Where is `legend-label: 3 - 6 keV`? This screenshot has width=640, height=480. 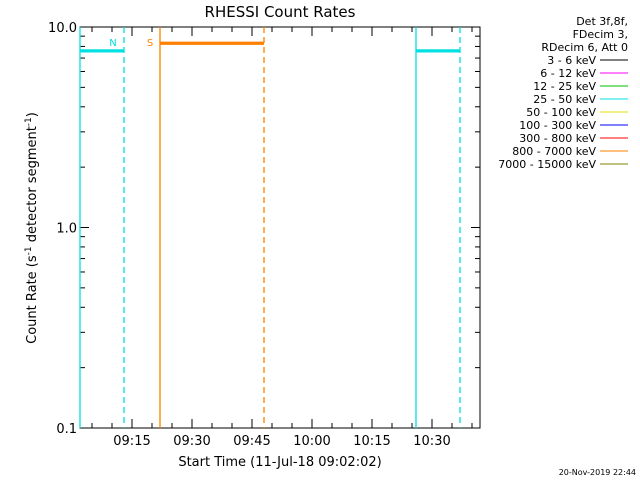 legend-label: 3 - 6 keV is located at coordinates (571, 60).